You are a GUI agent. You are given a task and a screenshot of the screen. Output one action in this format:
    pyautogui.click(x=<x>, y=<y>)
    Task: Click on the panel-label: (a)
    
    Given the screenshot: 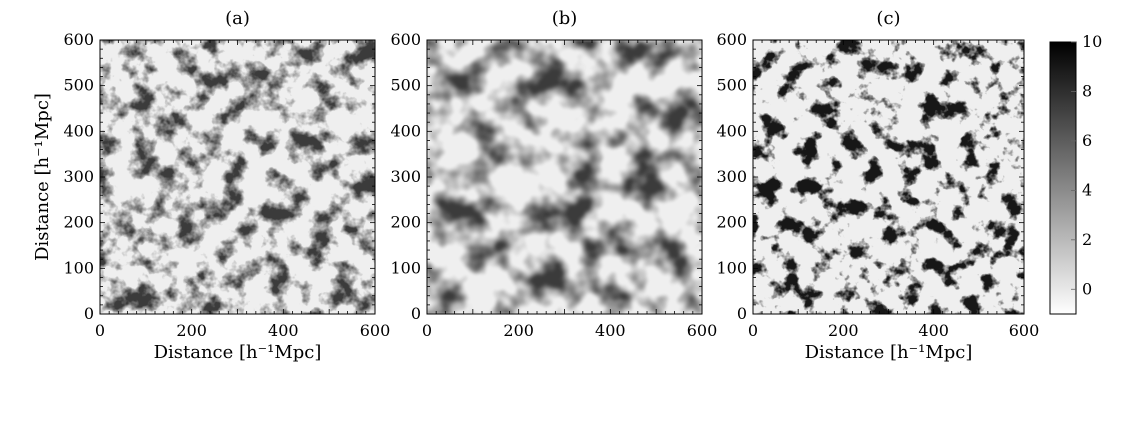 What is the action you would take?
    pyautogui.click(x=237, y=18)
    